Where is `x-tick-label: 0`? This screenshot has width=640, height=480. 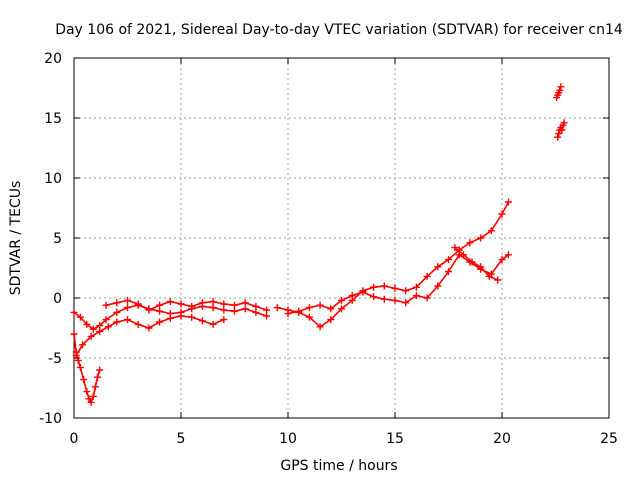
x-tick-label: 0 is located at coordinates (74, 439).